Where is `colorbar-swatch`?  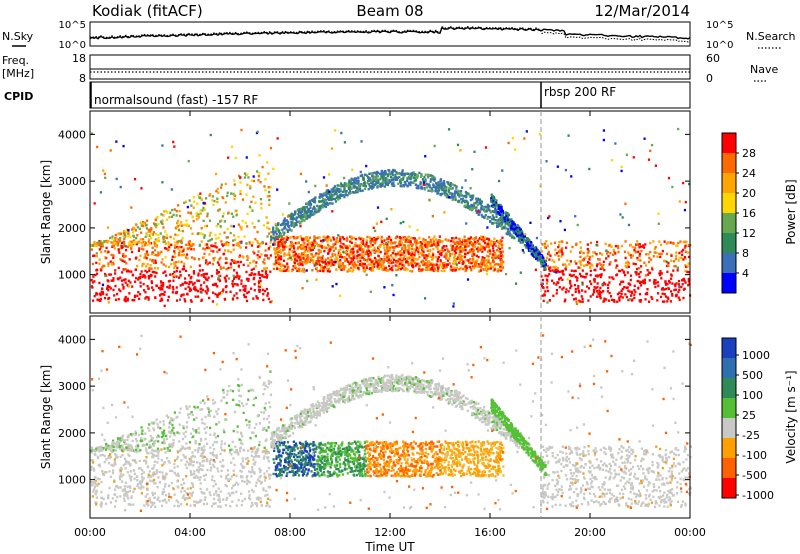 colorbar-swatch is located at coordinates (729, 203).